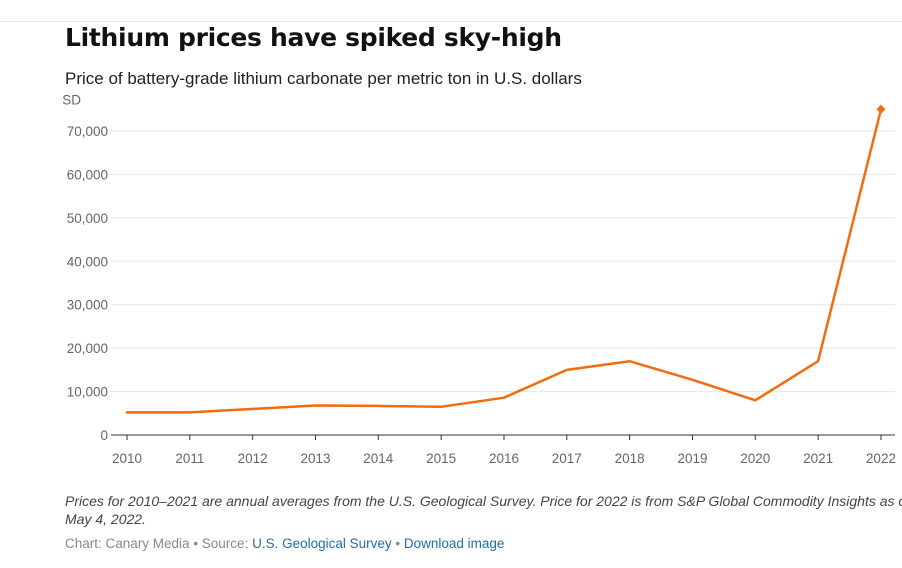 The image size is (902, 568). I want to click on y-tick-label: 30,000, so click(87, 305).